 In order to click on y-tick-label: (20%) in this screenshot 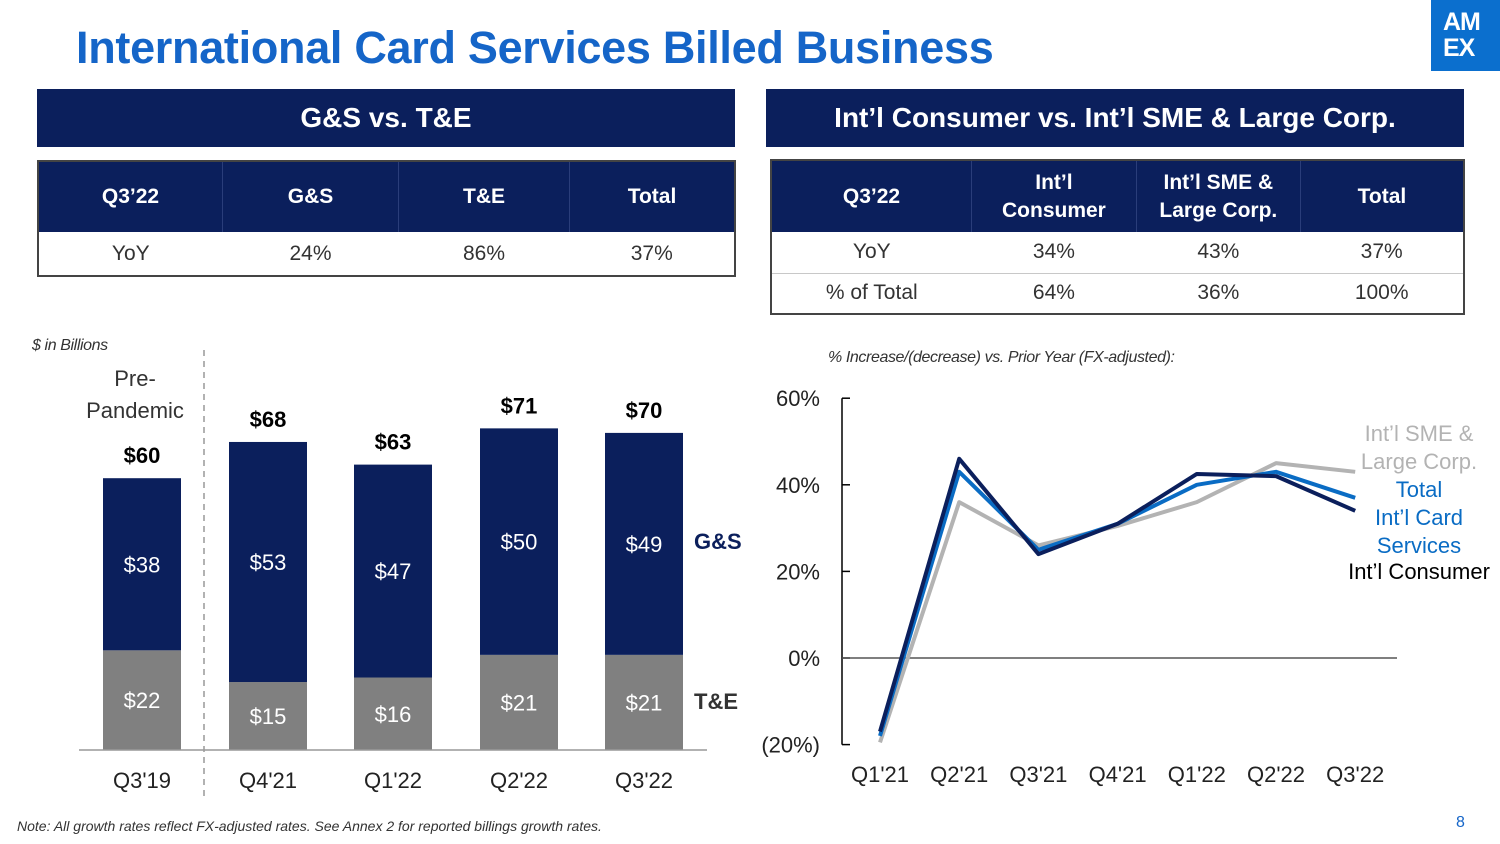, I will do `click(790, 745)`.